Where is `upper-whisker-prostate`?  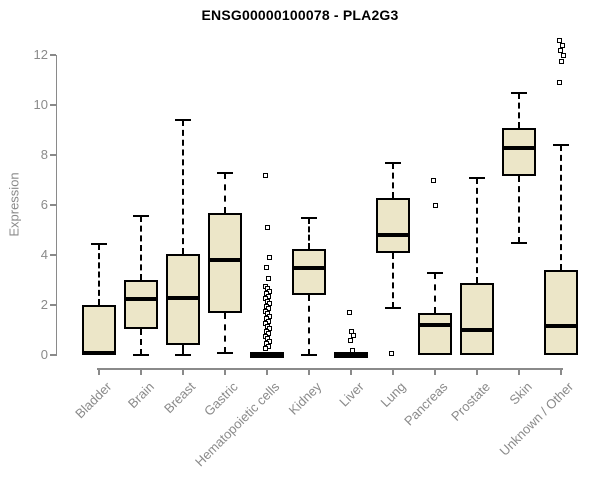 upper-whisker-prostate is located at coordinates (477, 230).